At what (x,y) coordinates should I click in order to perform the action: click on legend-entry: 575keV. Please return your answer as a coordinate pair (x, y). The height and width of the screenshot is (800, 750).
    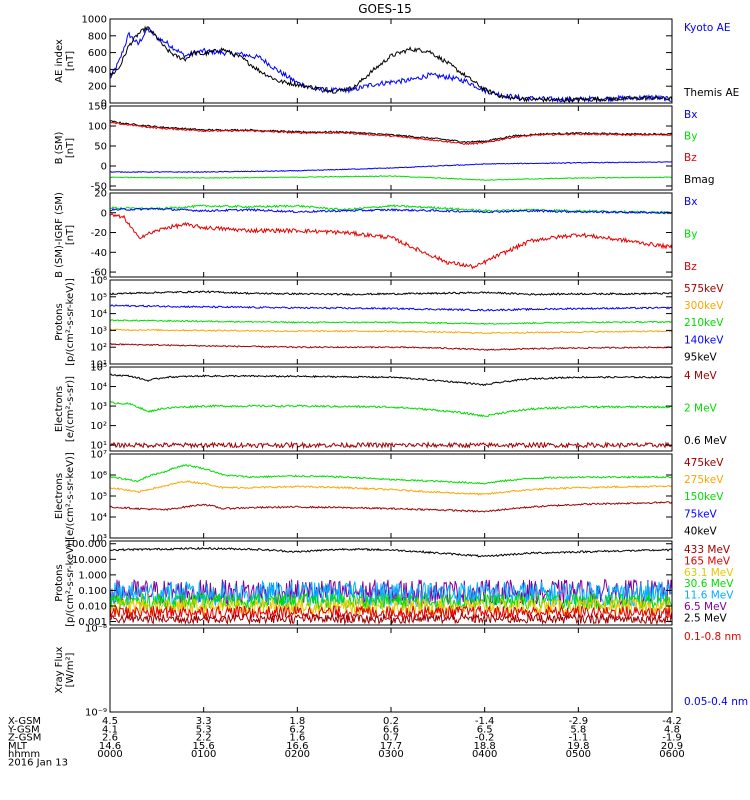
    Looking at the image, I should click on (704, 289).